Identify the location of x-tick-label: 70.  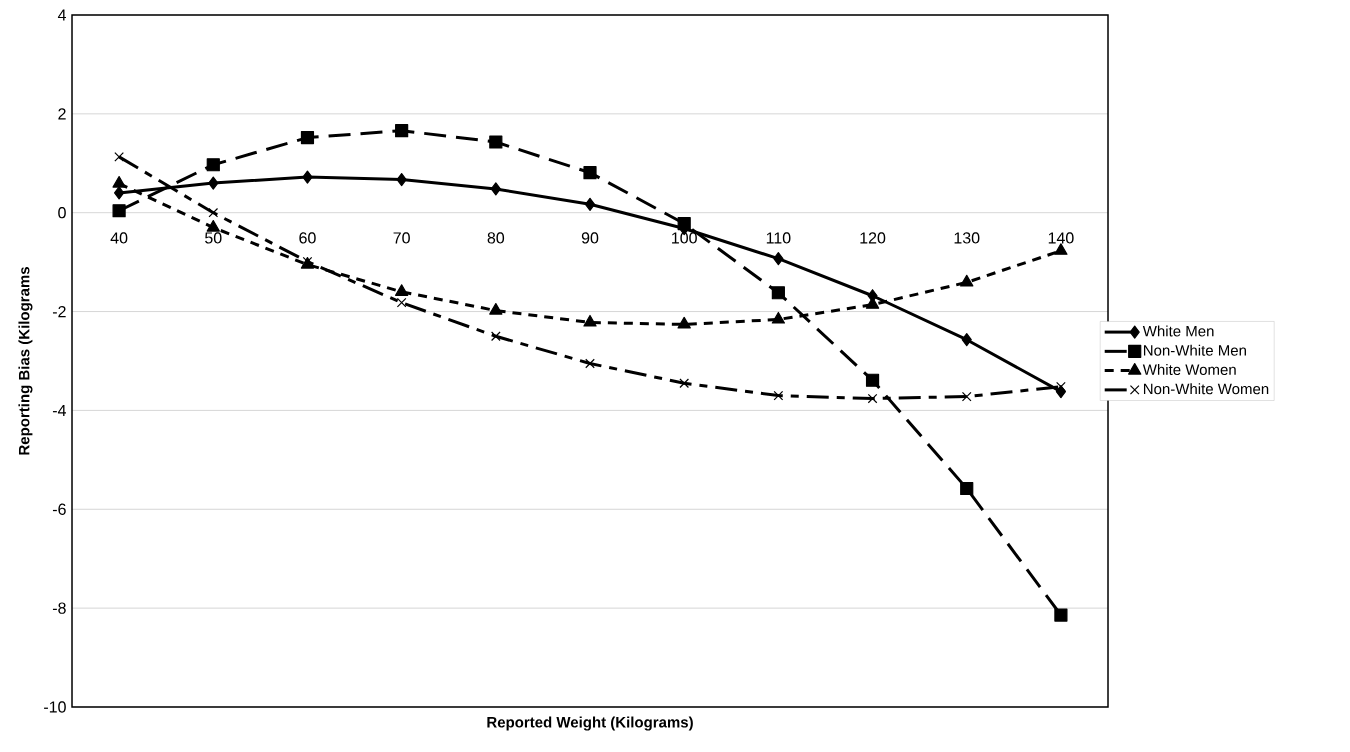
(401, 238).